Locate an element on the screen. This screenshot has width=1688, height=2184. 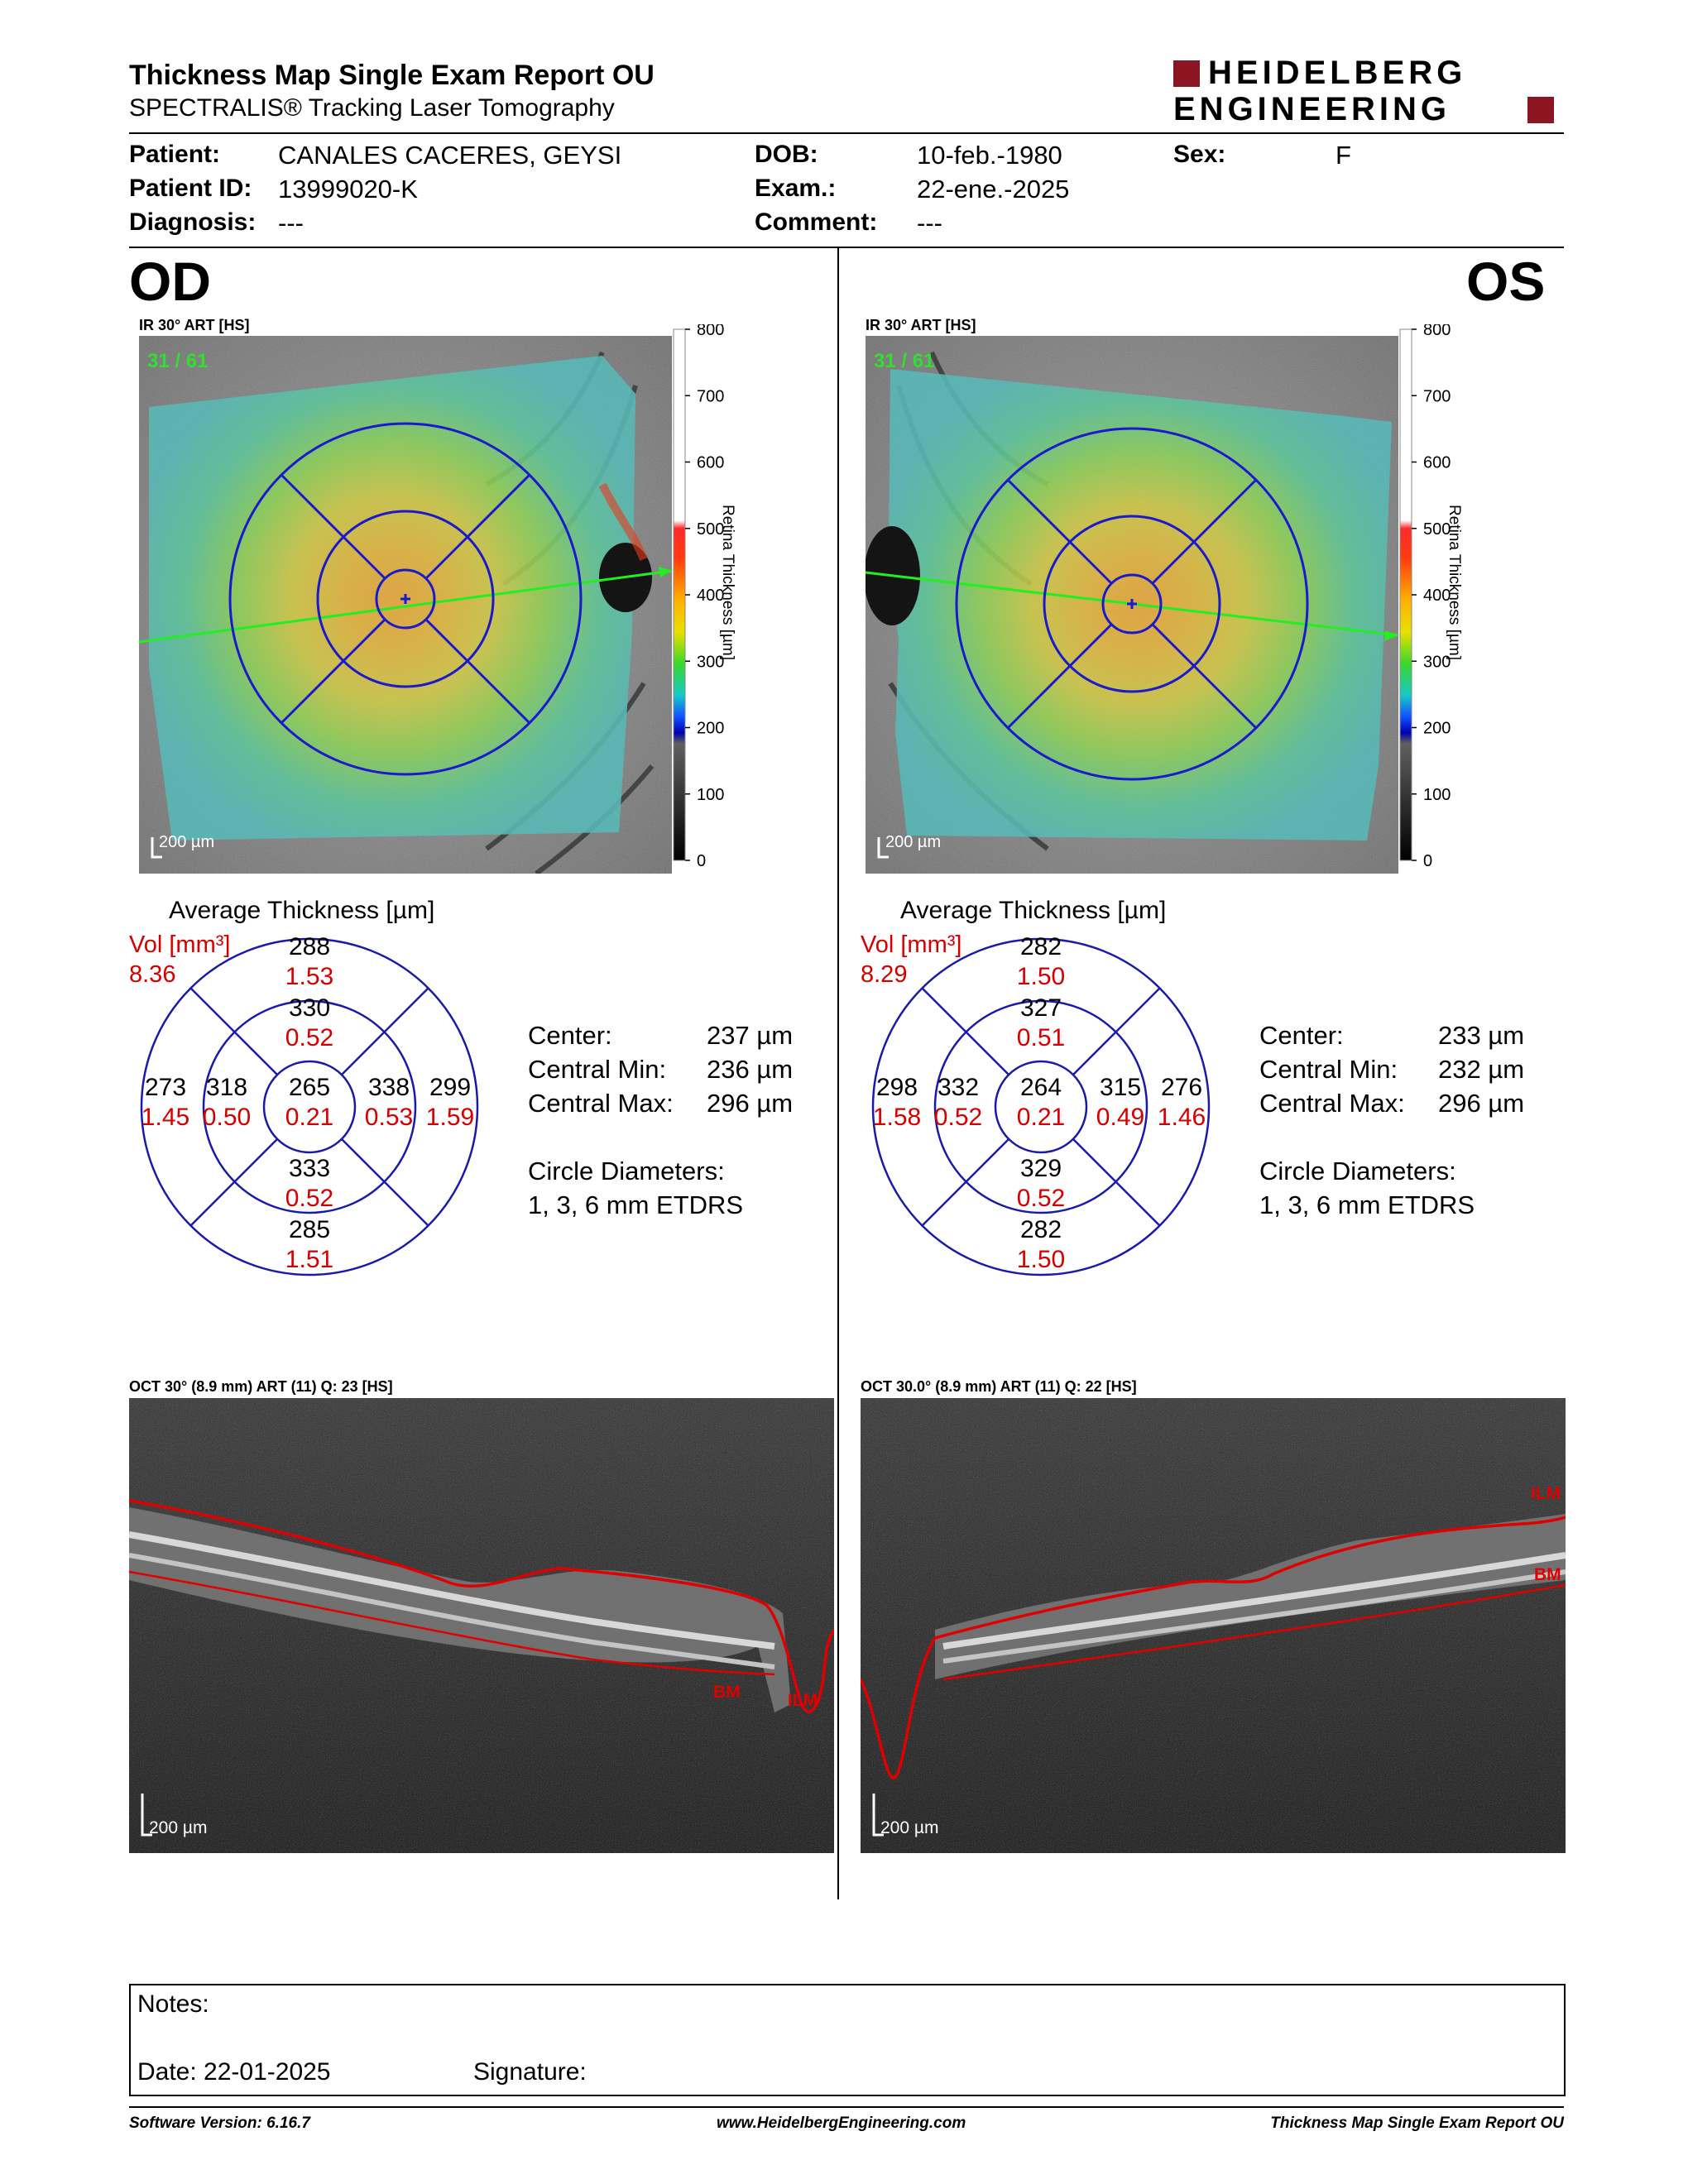
signature-label: Signature: is located at coordinates (530, 2072).